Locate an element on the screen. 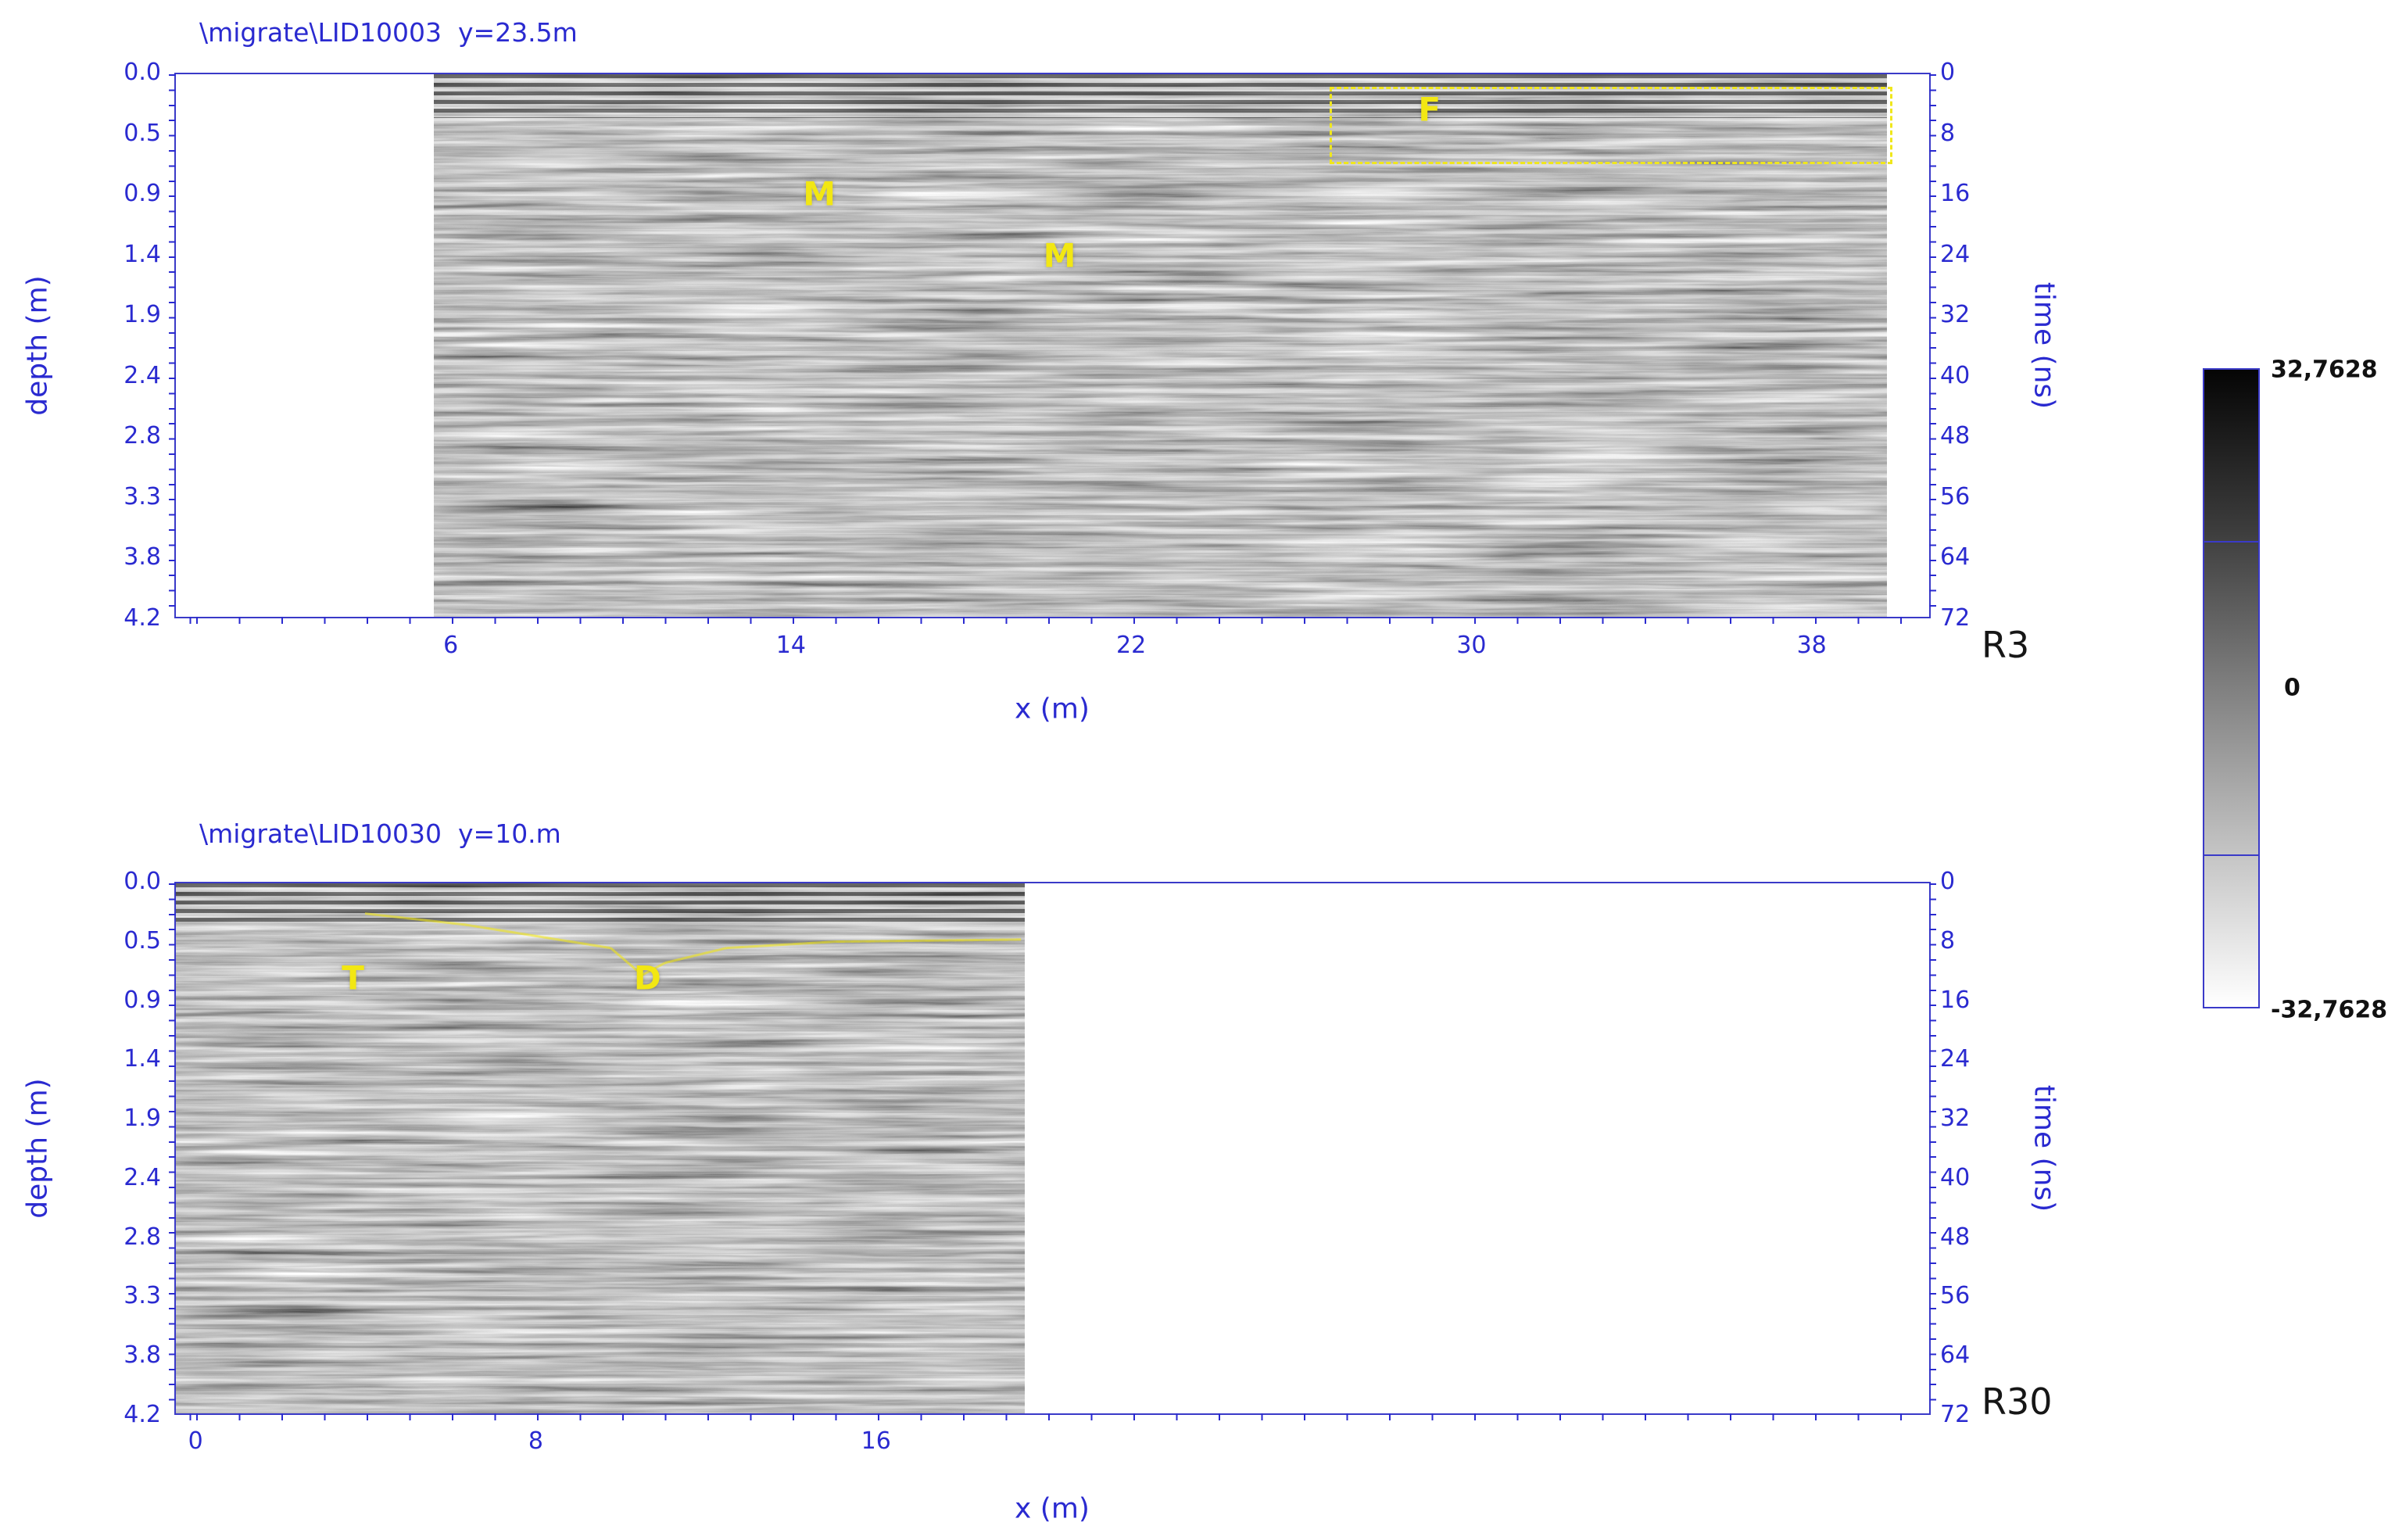 The height and width of the screenshot is (1540, 2388). time-axis-label-r30: time (ns) is located at coordinates (2044, 1148).